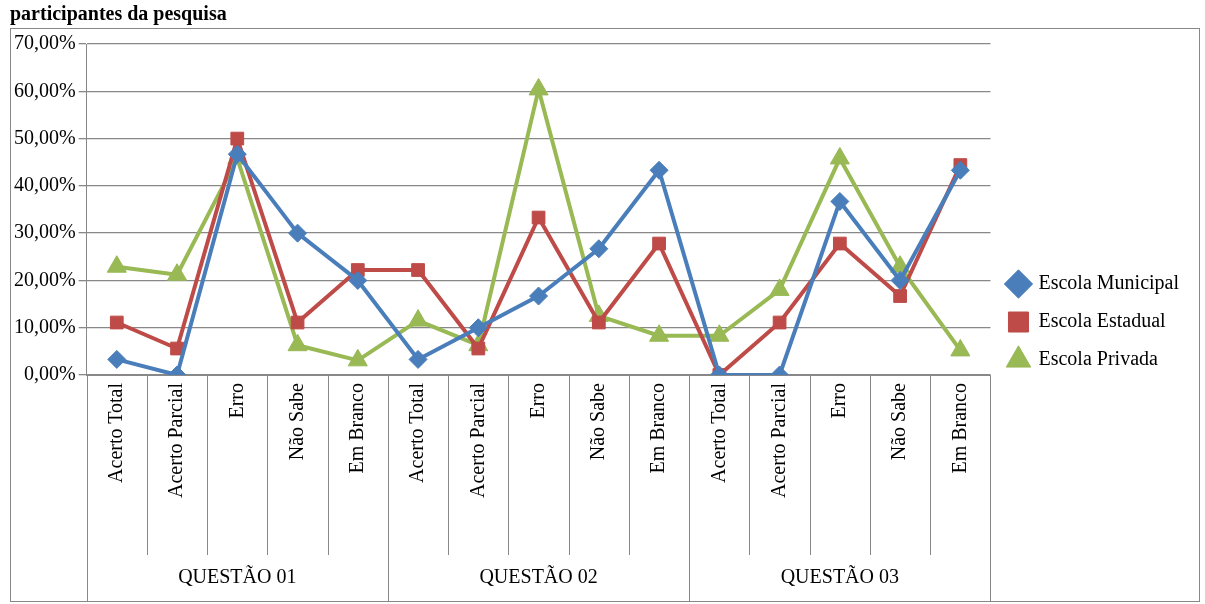 Image resolution: width=1205 pixels, height=604 pixels. Describe the element at coordinates (1109, 283) in the screenshot. I see `legend-label: Escola Municipal` at that location.